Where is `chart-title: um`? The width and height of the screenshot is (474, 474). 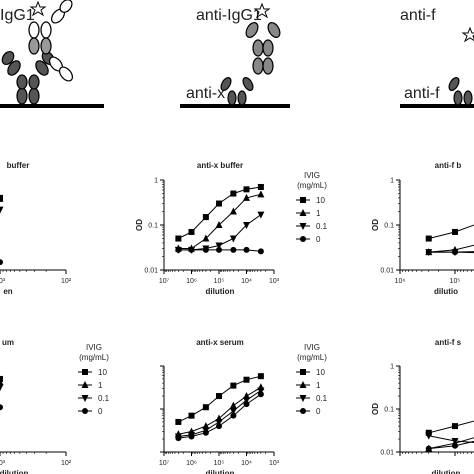
chart-title: um is located at coordinates (8, 342).